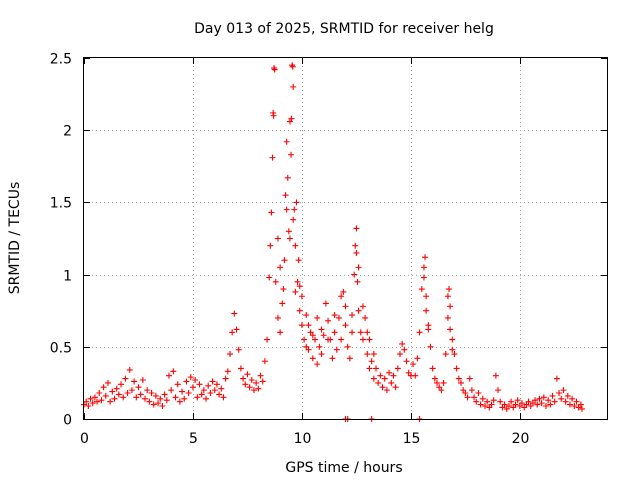 The width and height of the screenshot is (640, 480). Describe the element at coordinates (61, 349) in the screenshot. I see `y-tick-label: 0.5` at that location.